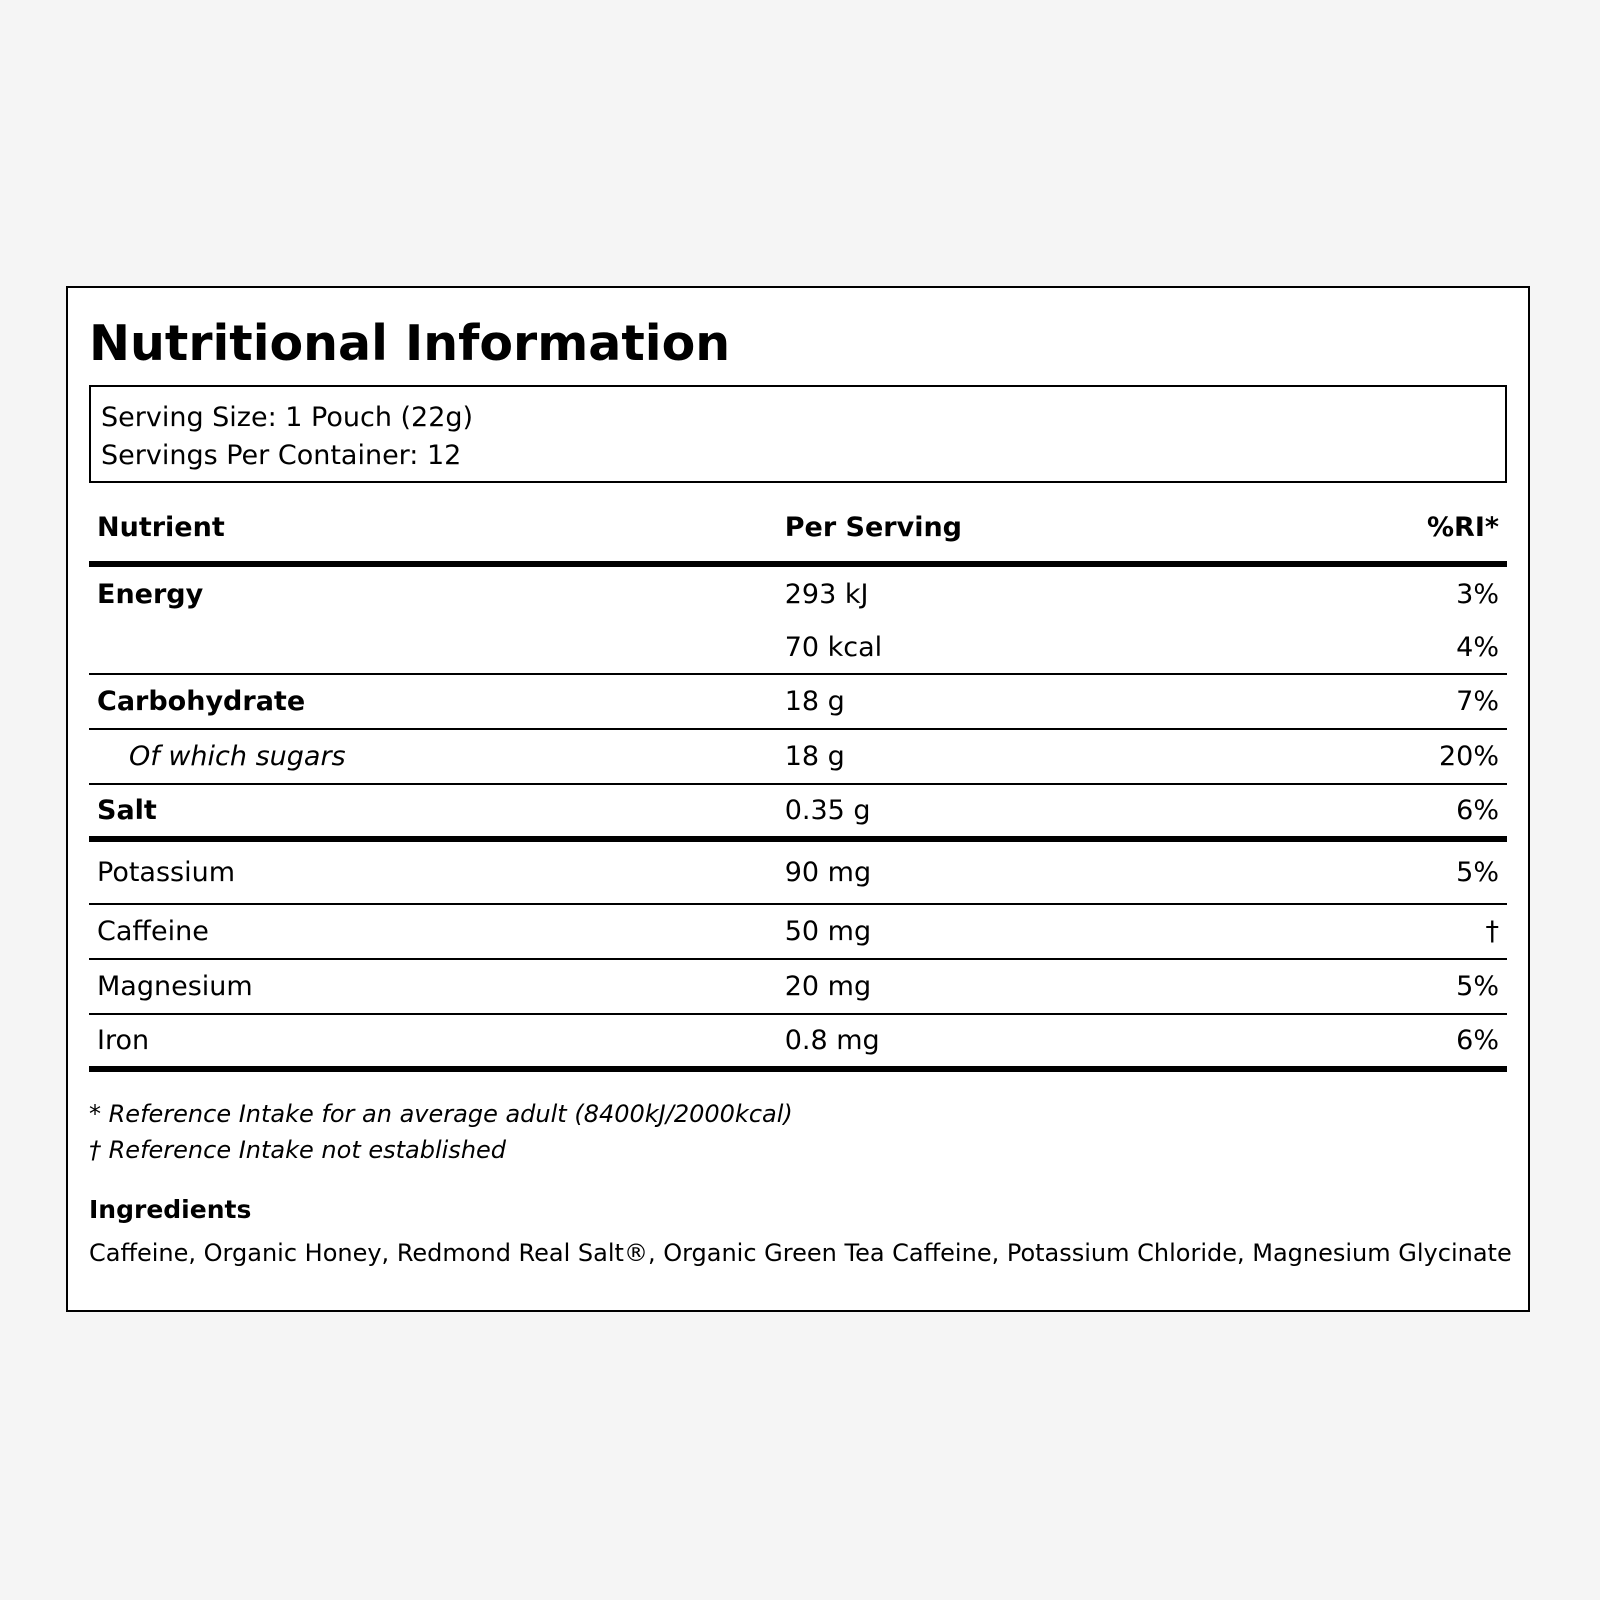 This screenshot has width=1600, height=1600. Describe the element at coordinates (150, 594) in the screenshot. I see `nutrient-name: Energy` at that location.